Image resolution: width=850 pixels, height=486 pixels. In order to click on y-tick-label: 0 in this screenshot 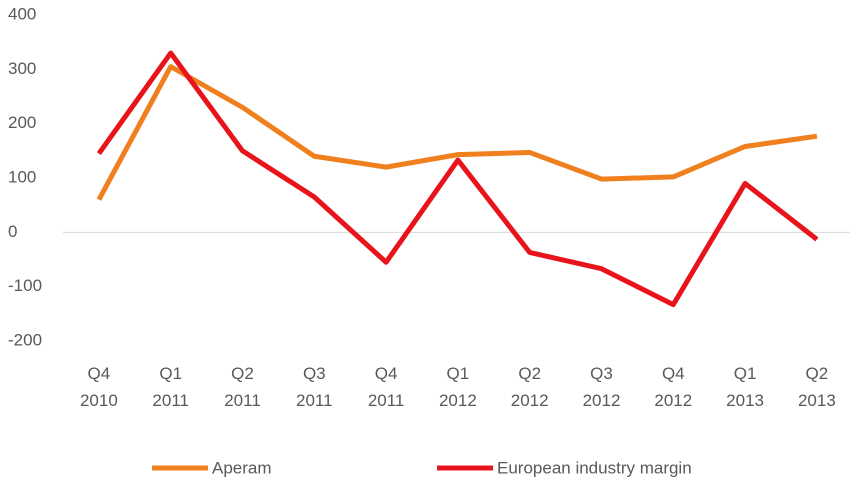, I will do `click(12, 231)`.